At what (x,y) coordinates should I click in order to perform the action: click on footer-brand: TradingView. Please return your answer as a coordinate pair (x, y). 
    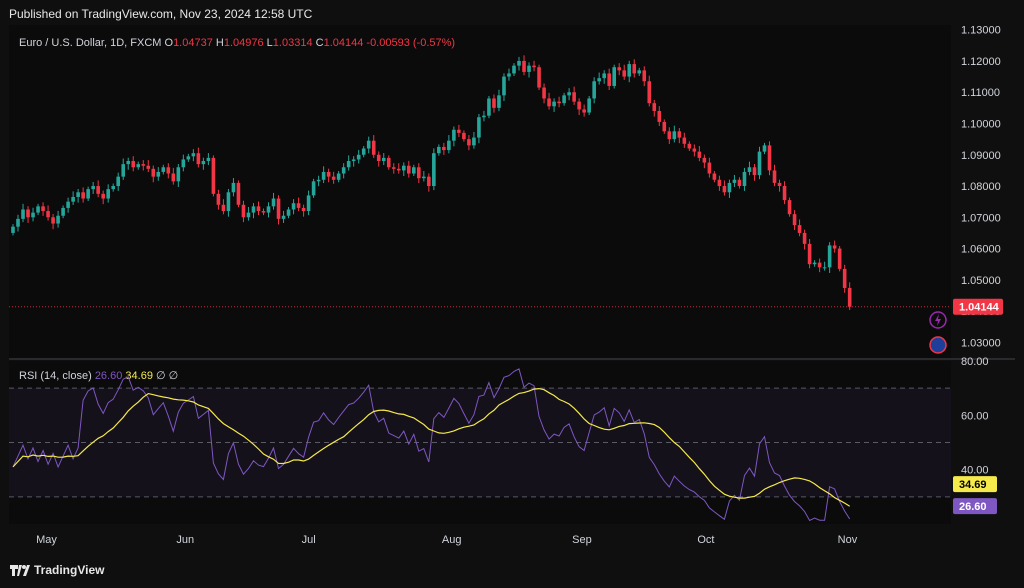
    Looking at the image, I should click on (57, 570).